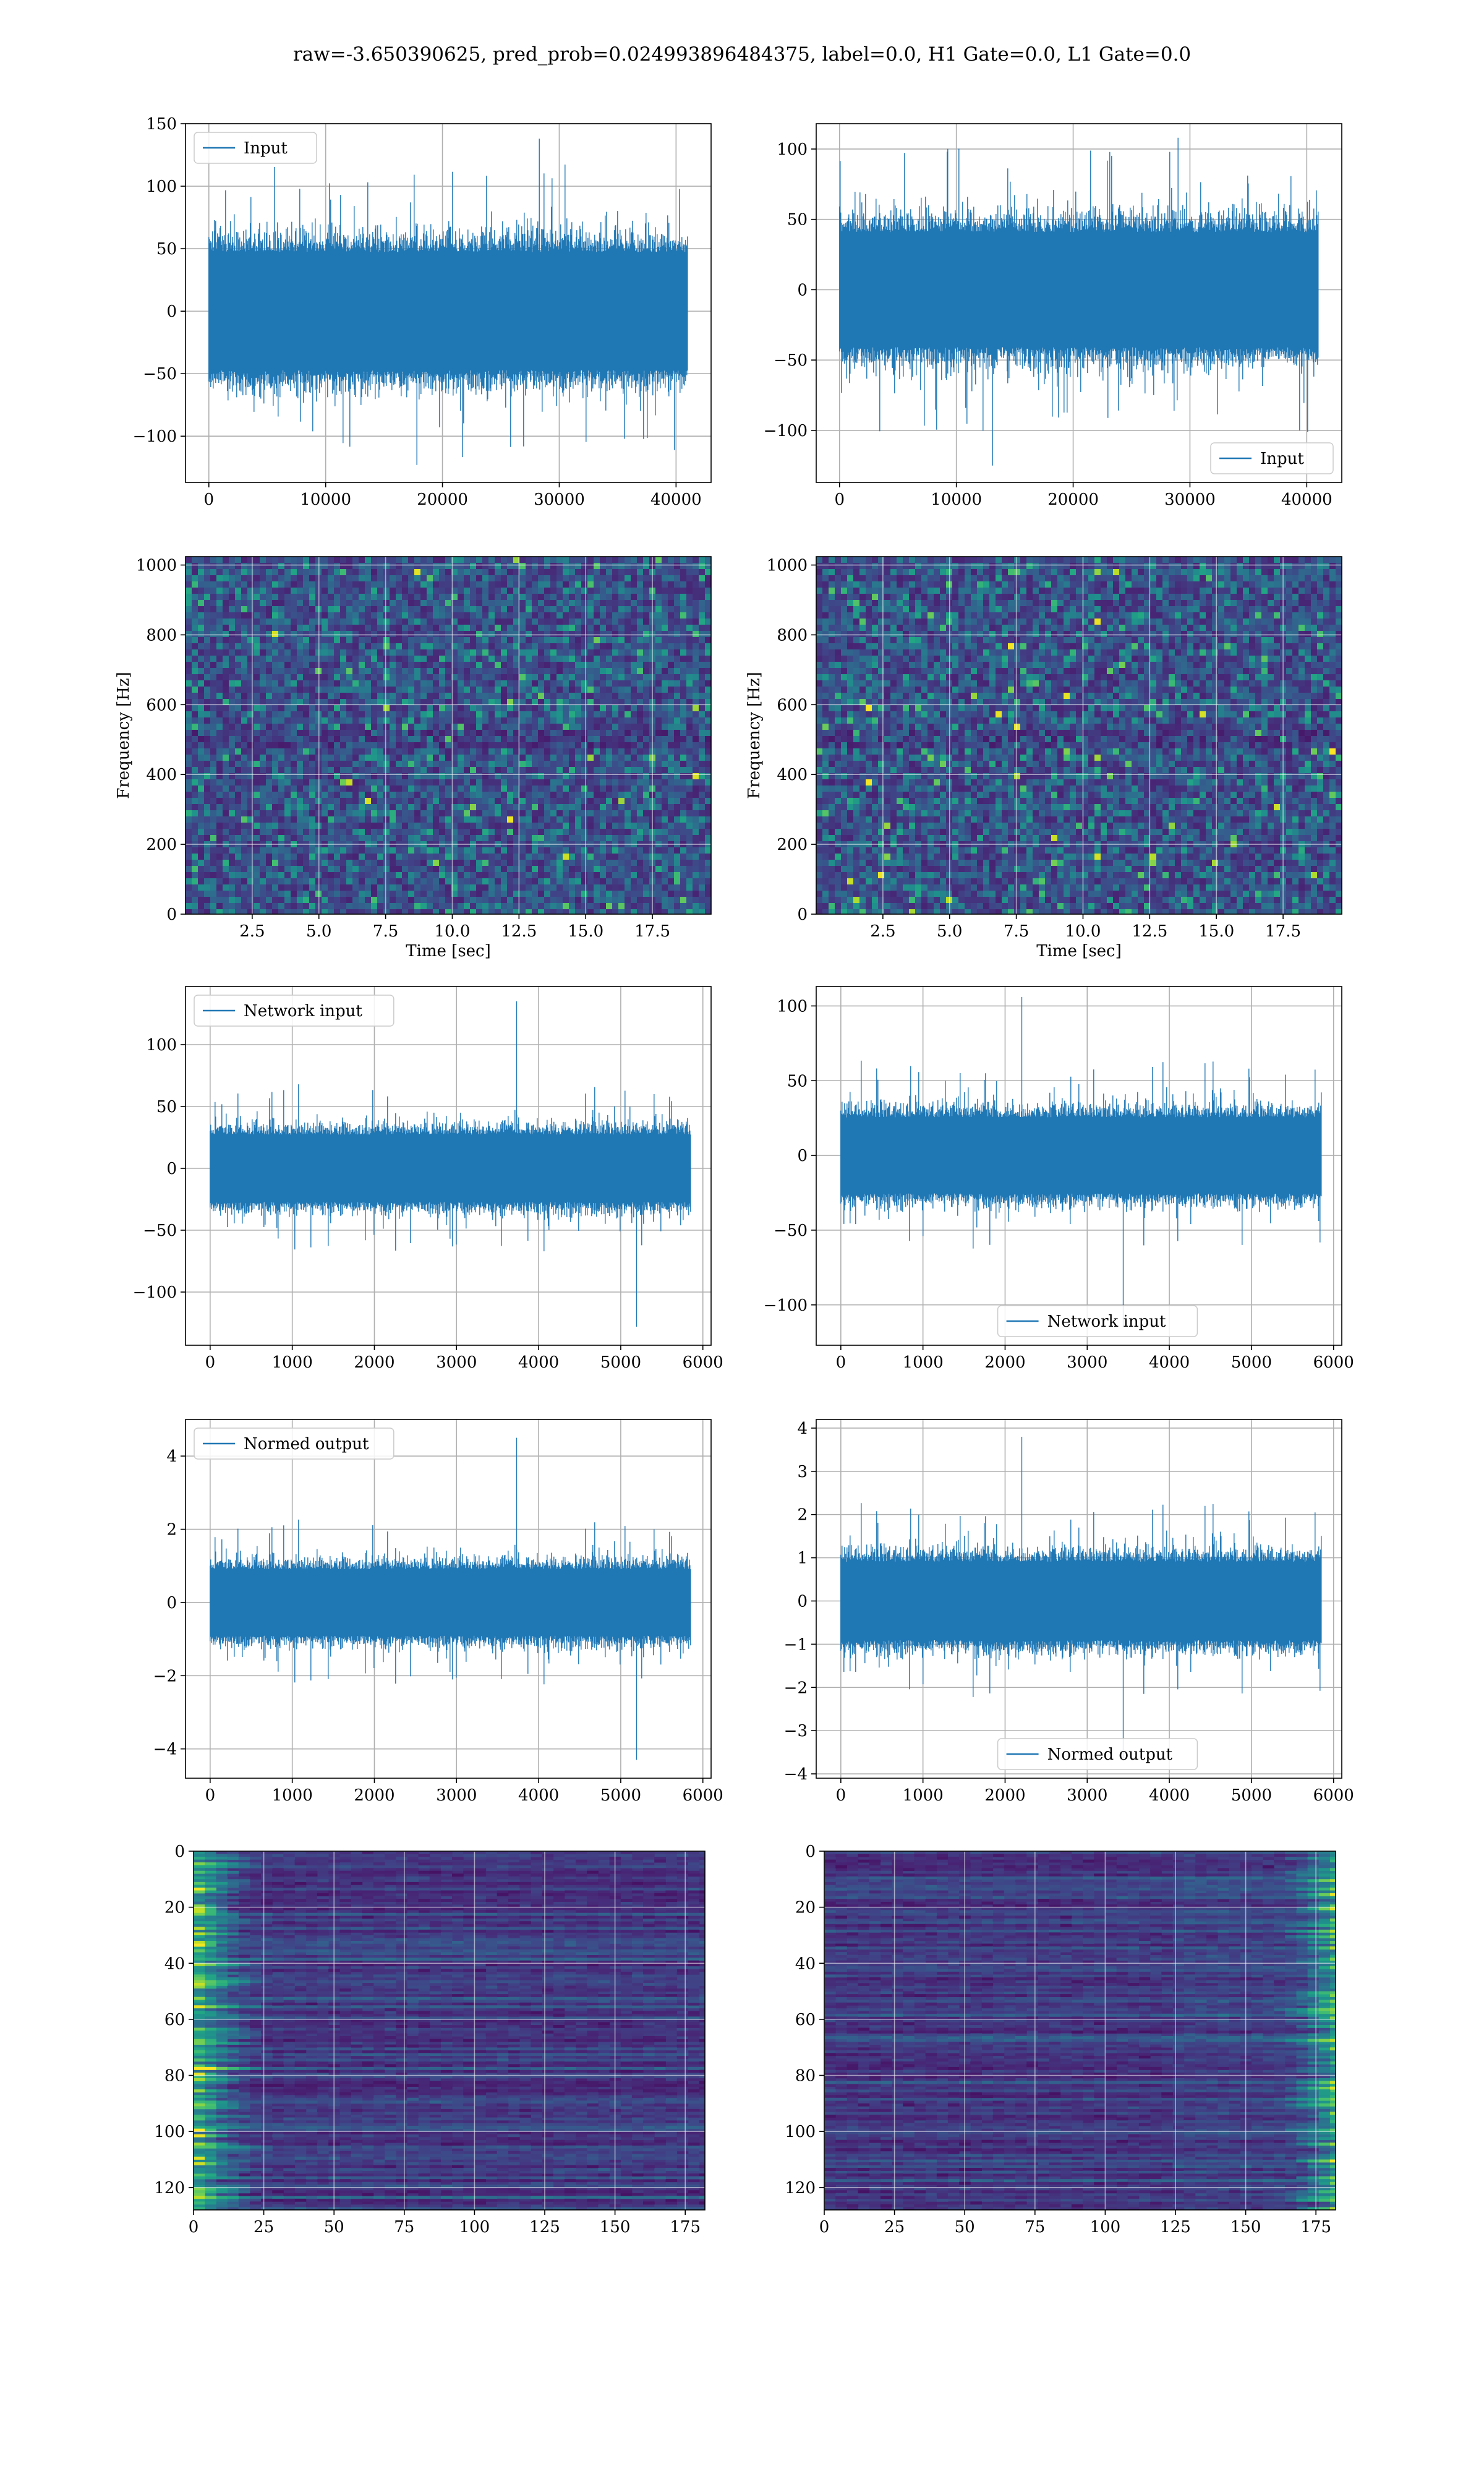 The image size is (1484, 2474). I want to click on spectrogram-image, so click(1085, 738).